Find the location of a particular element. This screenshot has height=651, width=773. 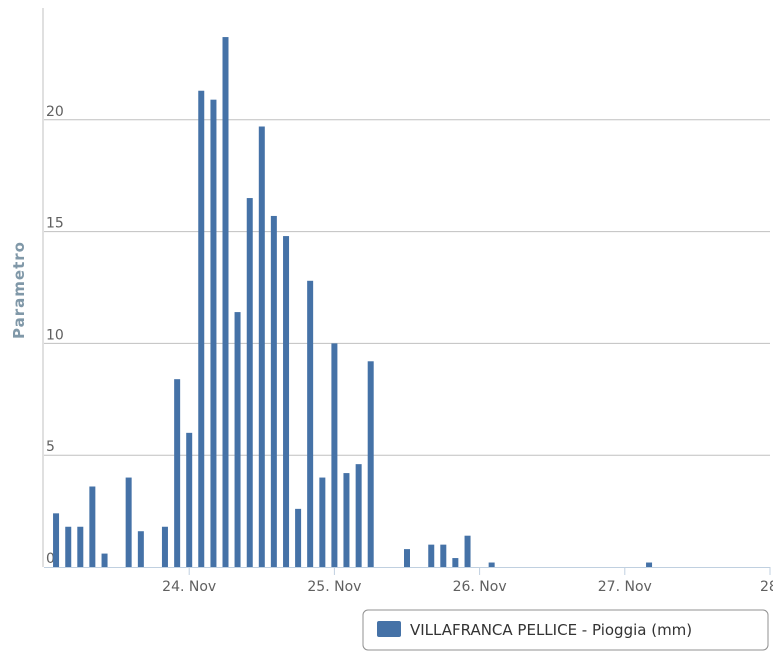

x-axis-ticks: 24. Nov 25. Nov 26. Nov 27. Nov 28 is located at coordinates (467, 581).